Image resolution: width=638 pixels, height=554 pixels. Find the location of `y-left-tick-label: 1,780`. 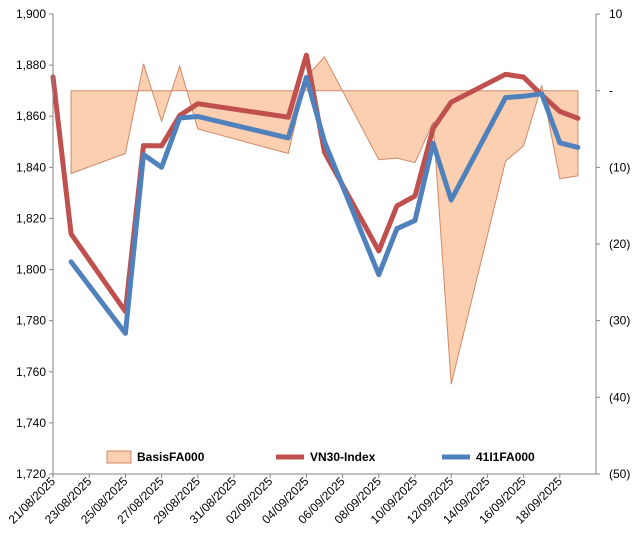

y-left-tick-label: 1,780 is located at coordinates (31, 321).